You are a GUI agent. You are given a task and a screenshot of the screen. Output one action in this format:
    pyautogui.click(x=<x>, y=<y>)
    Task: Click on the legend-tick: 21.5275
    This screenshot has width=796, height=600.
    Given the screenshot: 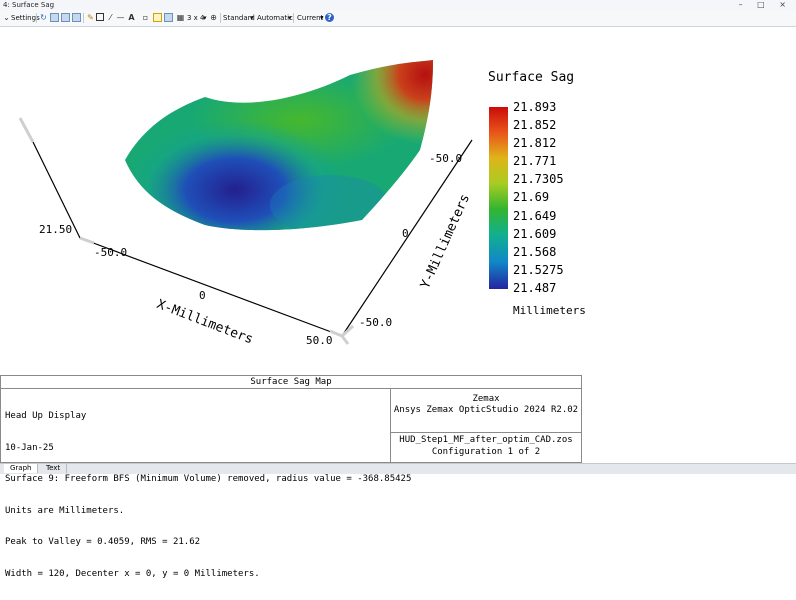 What is the action you would take?
    pyautogui.click(x=538, y=270)
    